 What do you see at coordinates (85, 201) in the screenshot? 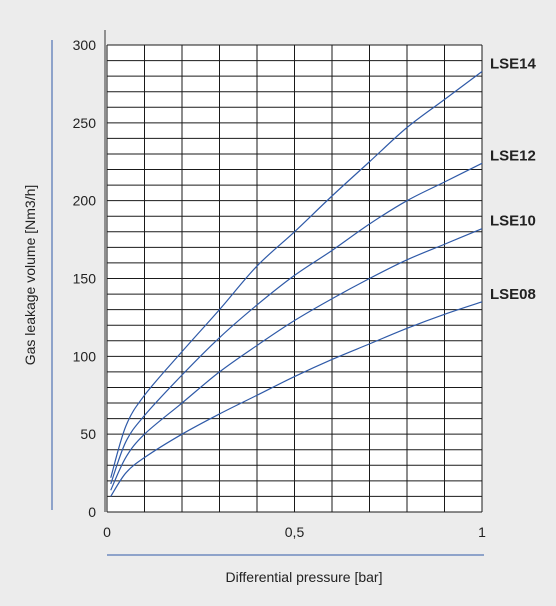
I see `y-tick-label: 200` at bounding box center [85, 201].